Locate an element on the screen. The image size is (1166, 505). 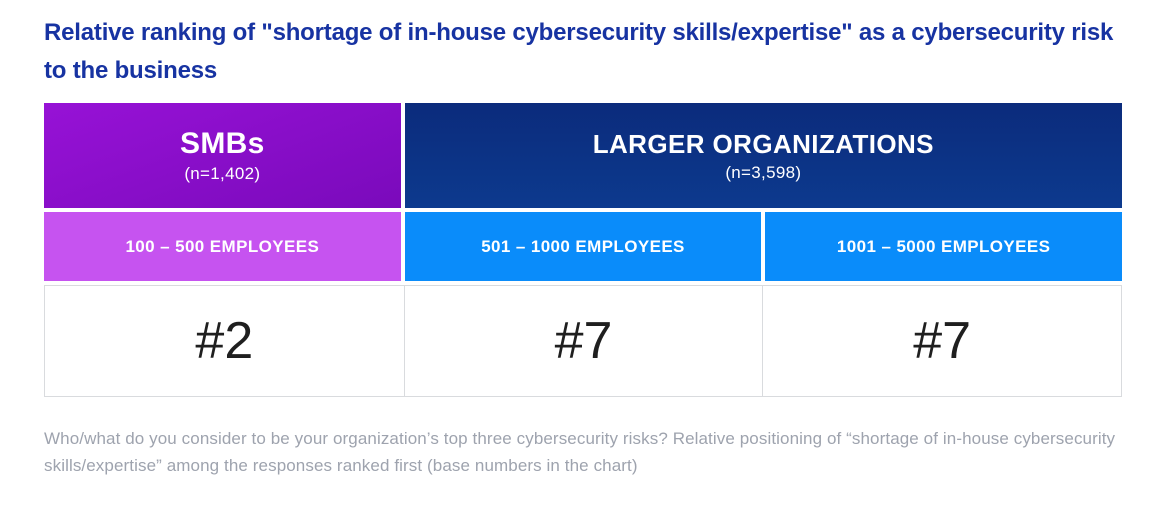
rank-value-501-1000: #7 is located at coordinates (583, 341).